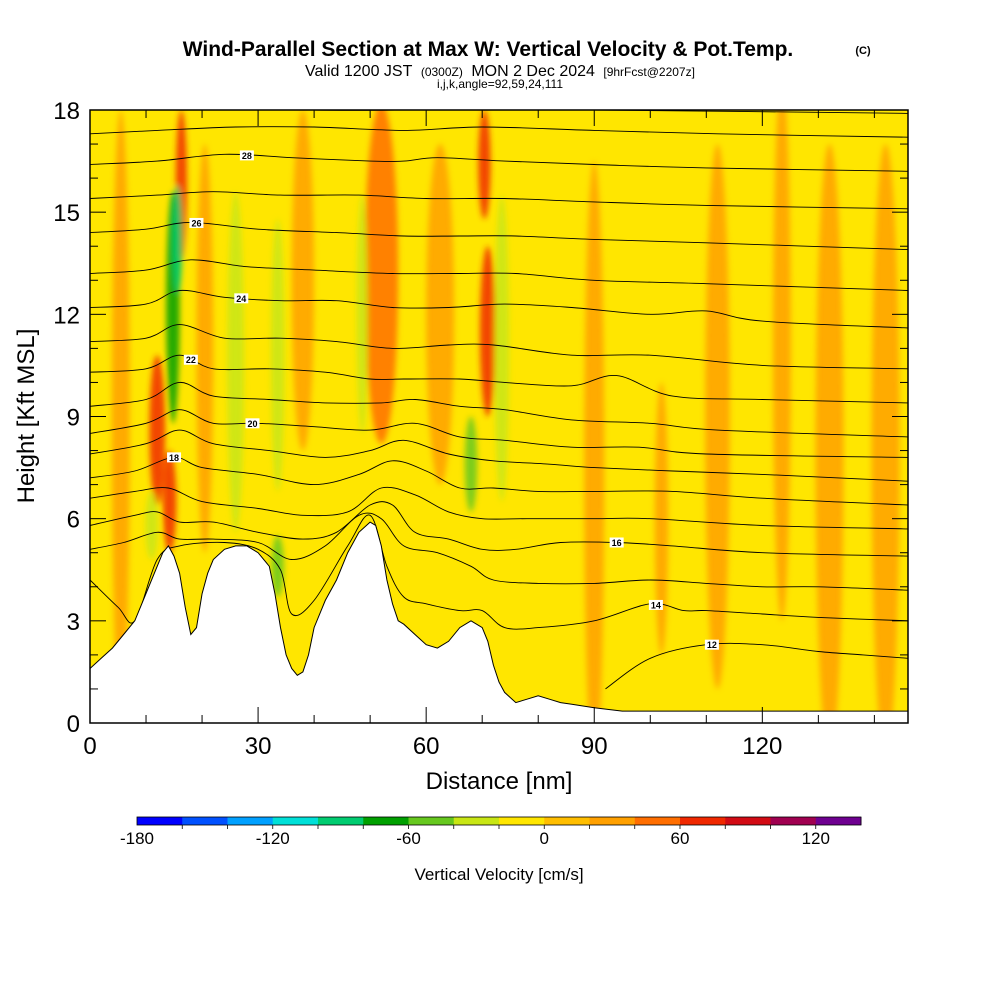 The image size is (1000, 1000). I want to click on colorbar-tick-labels: -180 -120 -60 0 60 120, so click(475, 838).